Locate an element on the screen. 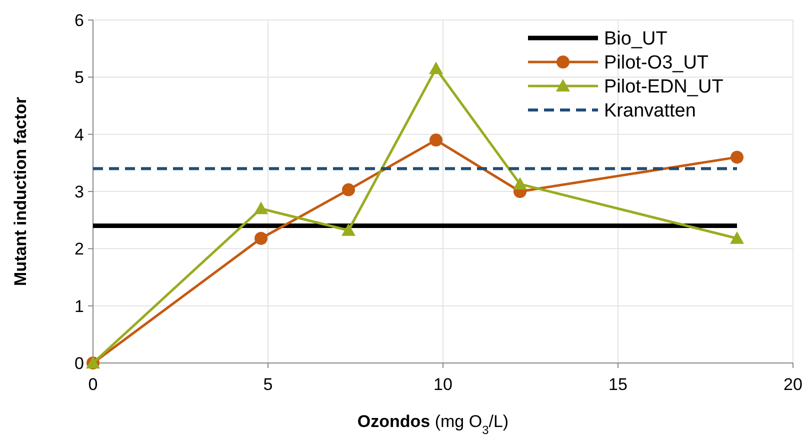  y-tick-label: 3 is located at coordinates (79, 192).